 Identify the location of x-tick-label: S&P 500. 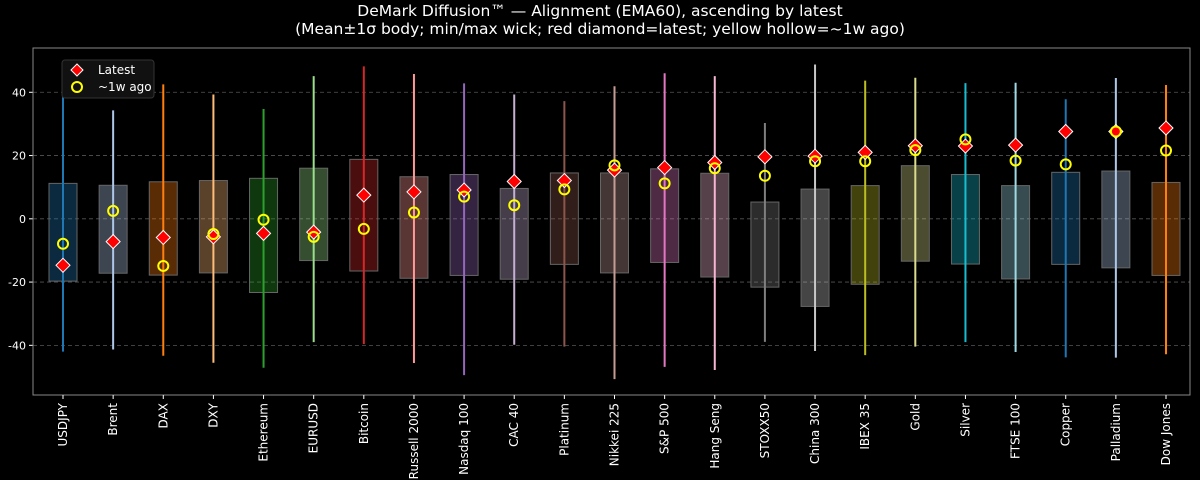
(665, 428).